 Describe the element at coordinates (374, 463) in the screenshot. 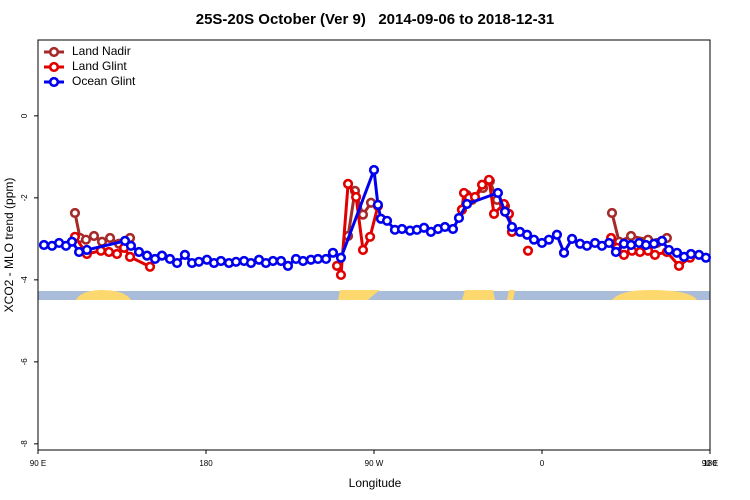

I see `x-tick-label: 90 W` at that location.